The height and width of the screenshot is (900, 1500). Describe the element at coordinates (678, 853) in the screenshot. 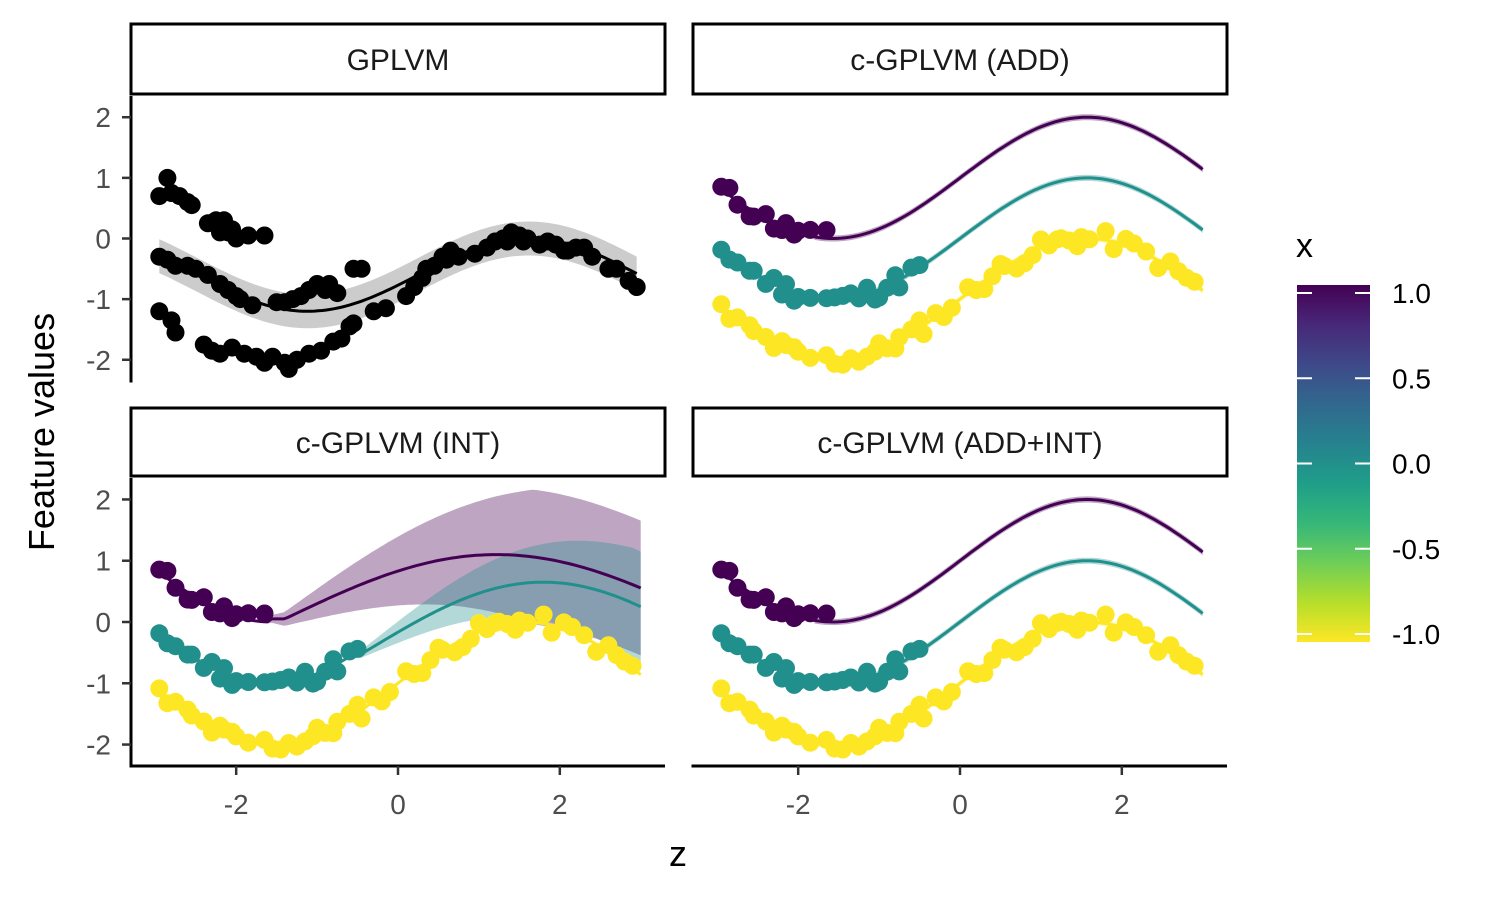

I see `x-axis-title: z` at that location.